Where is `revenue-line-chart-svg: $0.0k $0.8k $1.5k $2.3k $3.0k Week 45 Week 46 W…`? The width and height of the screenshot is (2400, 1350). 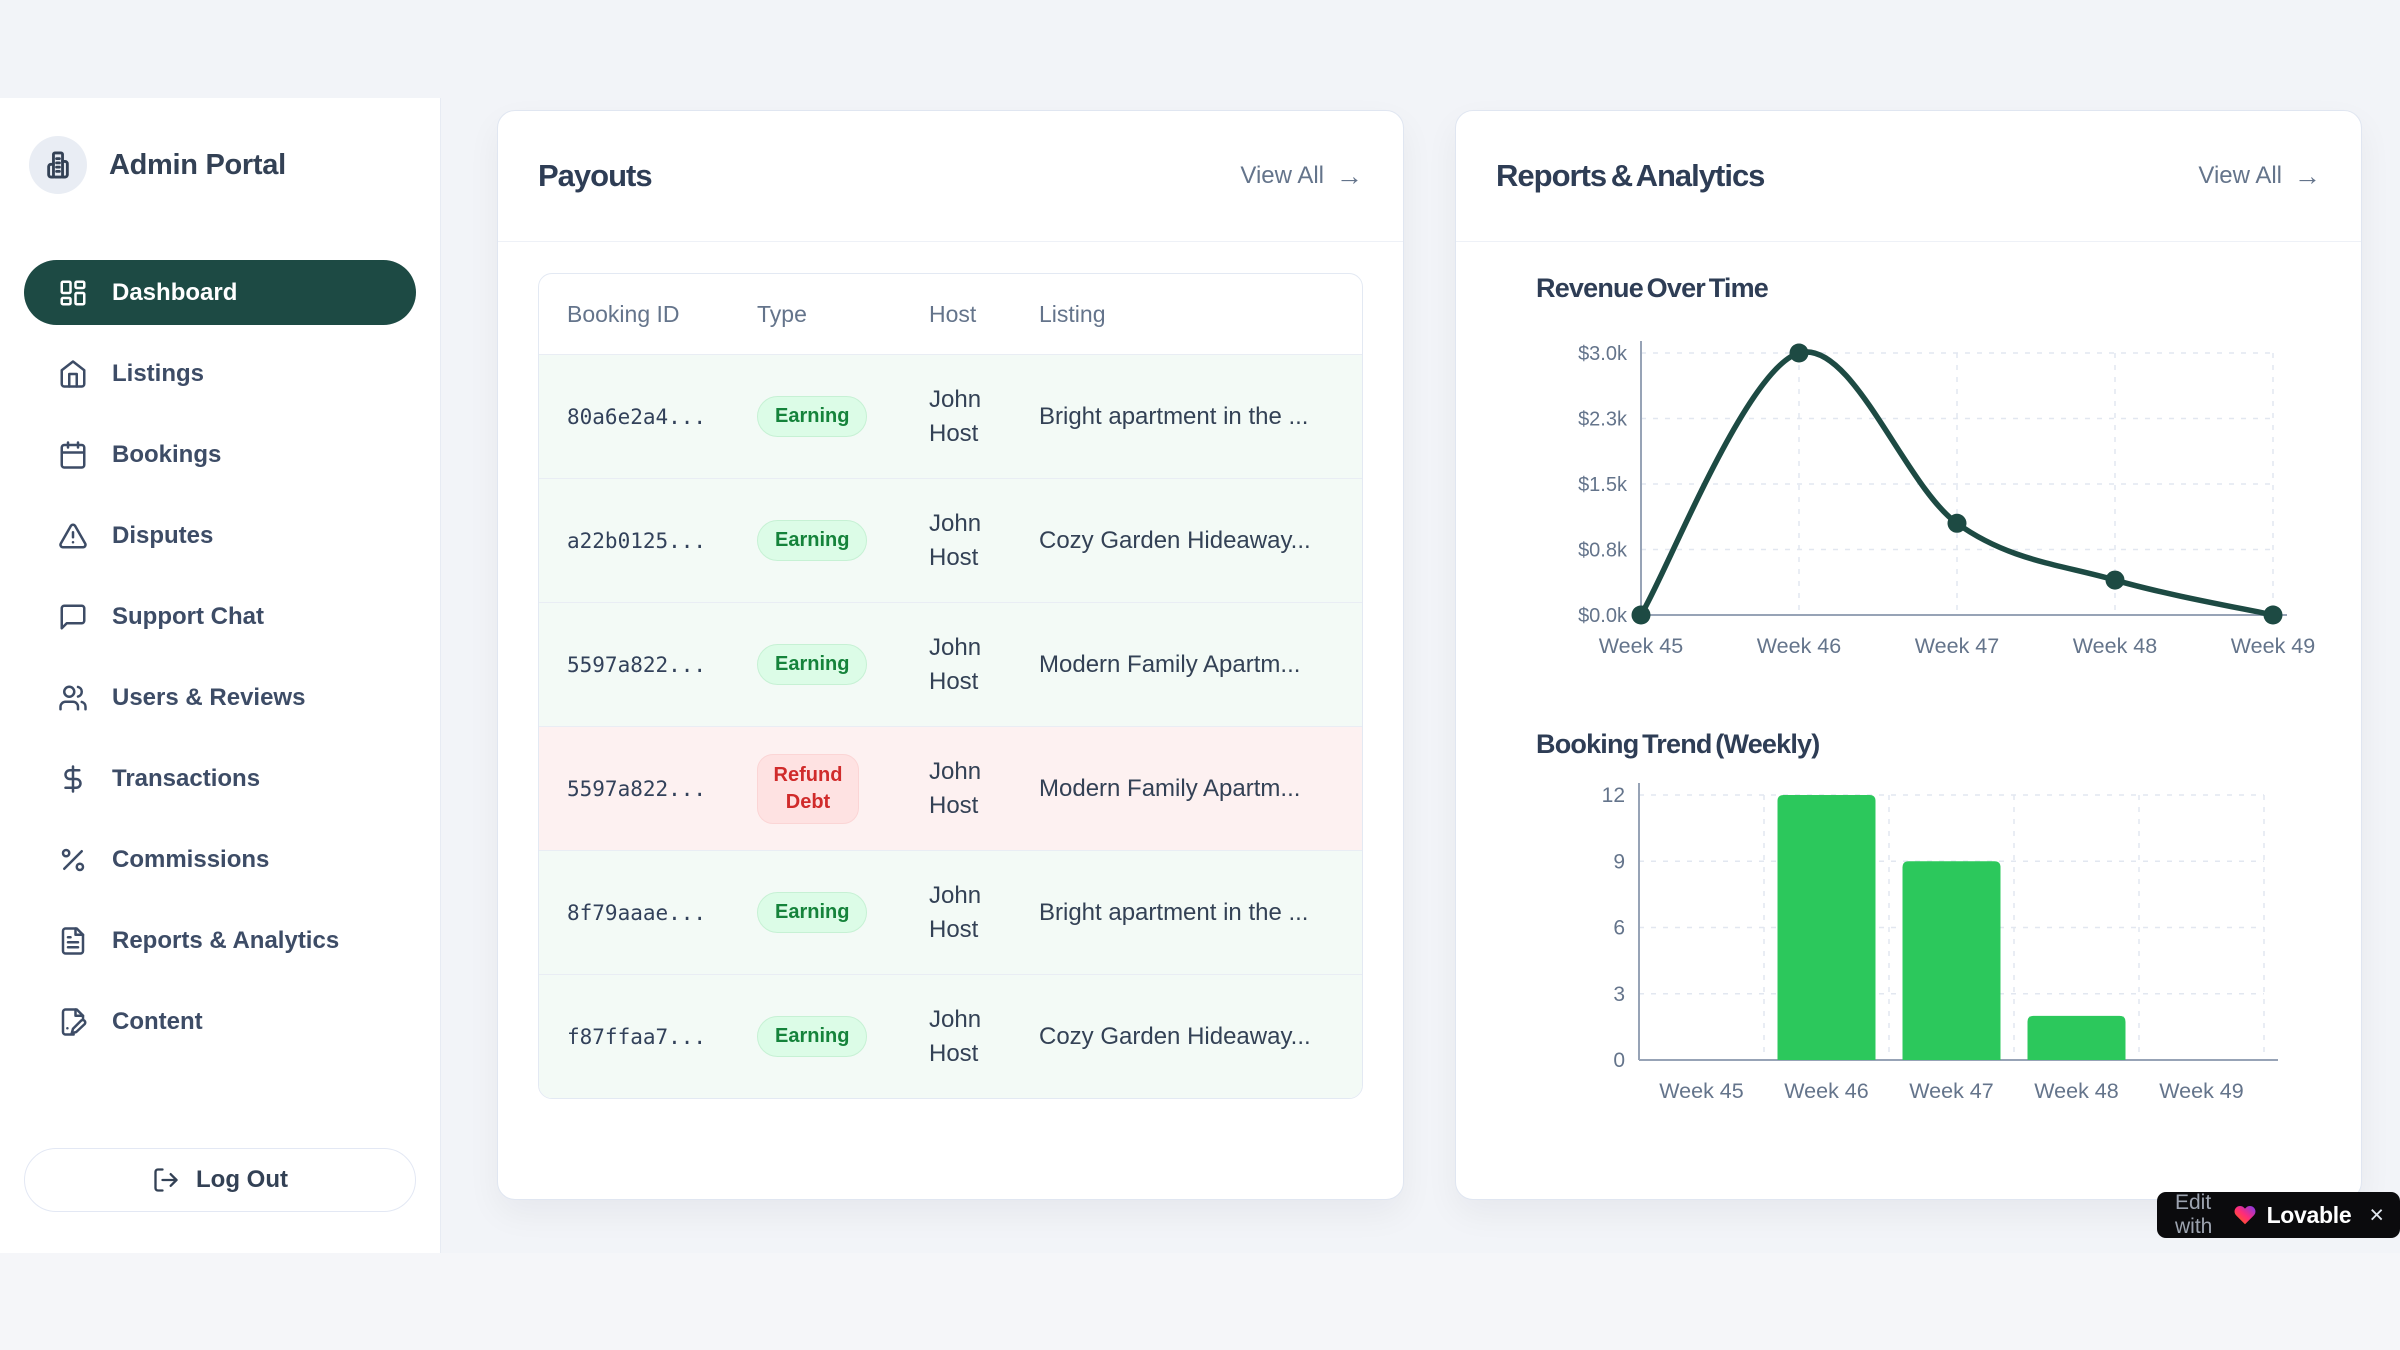
revenue-line-chart-svg: $0.0k $0.8k $1.5k $2.3k $3.0k Week 45 Week 46 W… is located at coordinates (1946, 499).